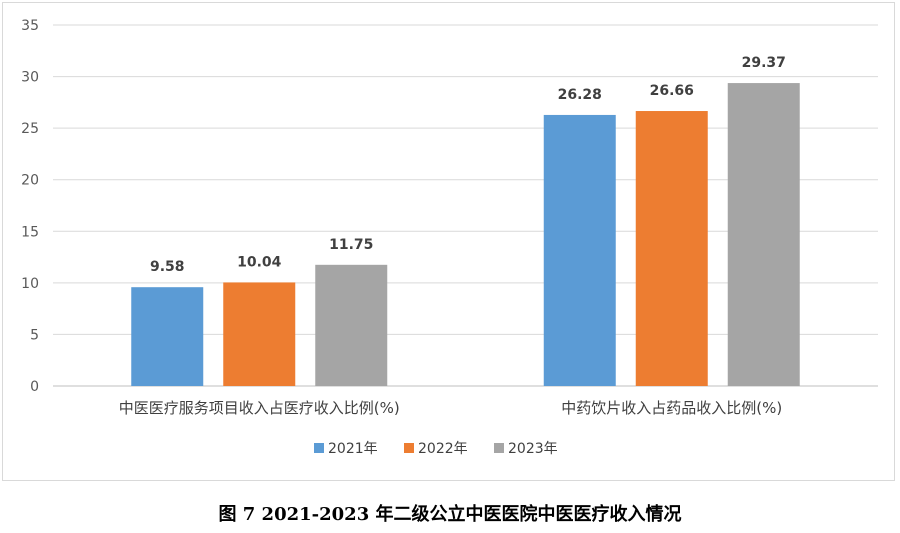 Image resolution: width=900 pixels, height=533 pixels. I want to click on y-tick-label: 5, so click(34, 335).